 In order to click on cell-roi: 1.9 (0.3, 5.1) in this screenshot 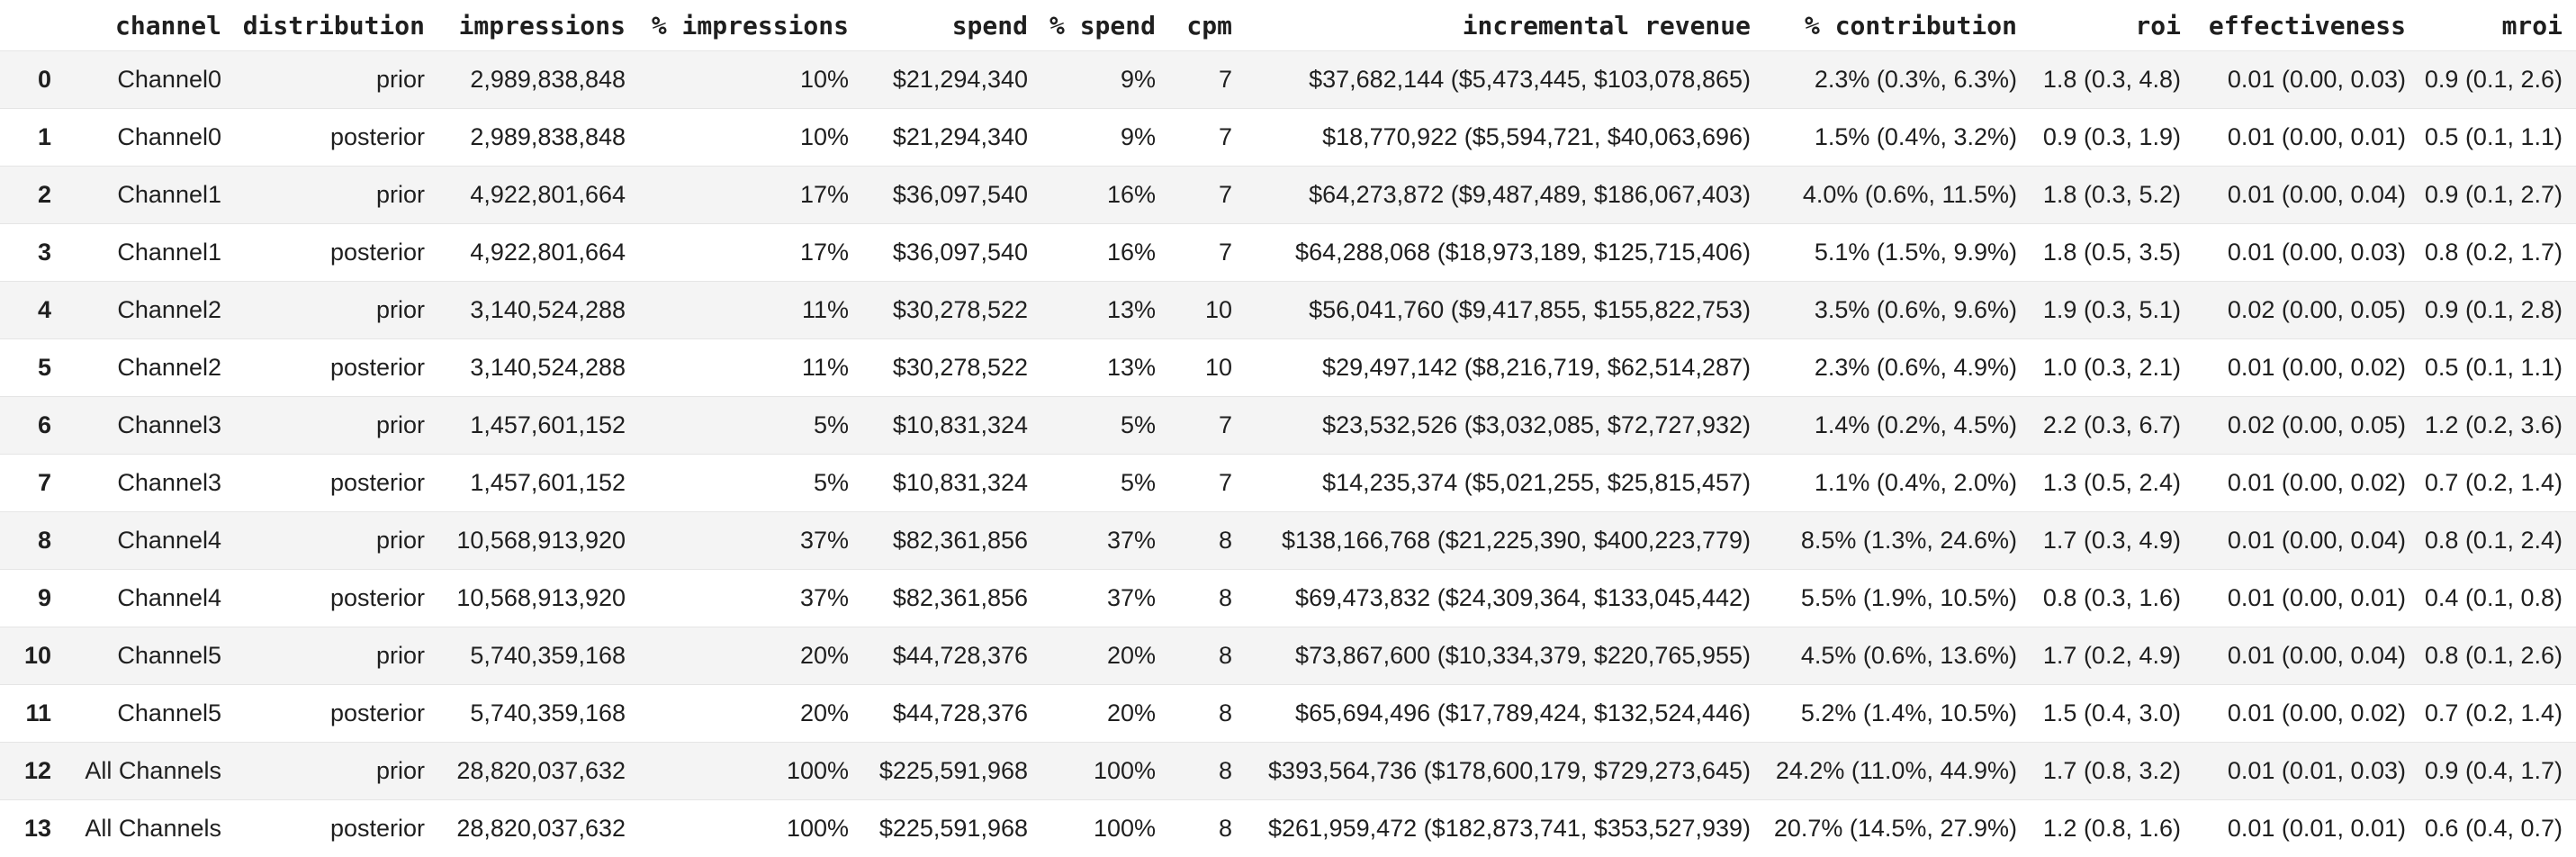, I will do `click(2112, 310)`.